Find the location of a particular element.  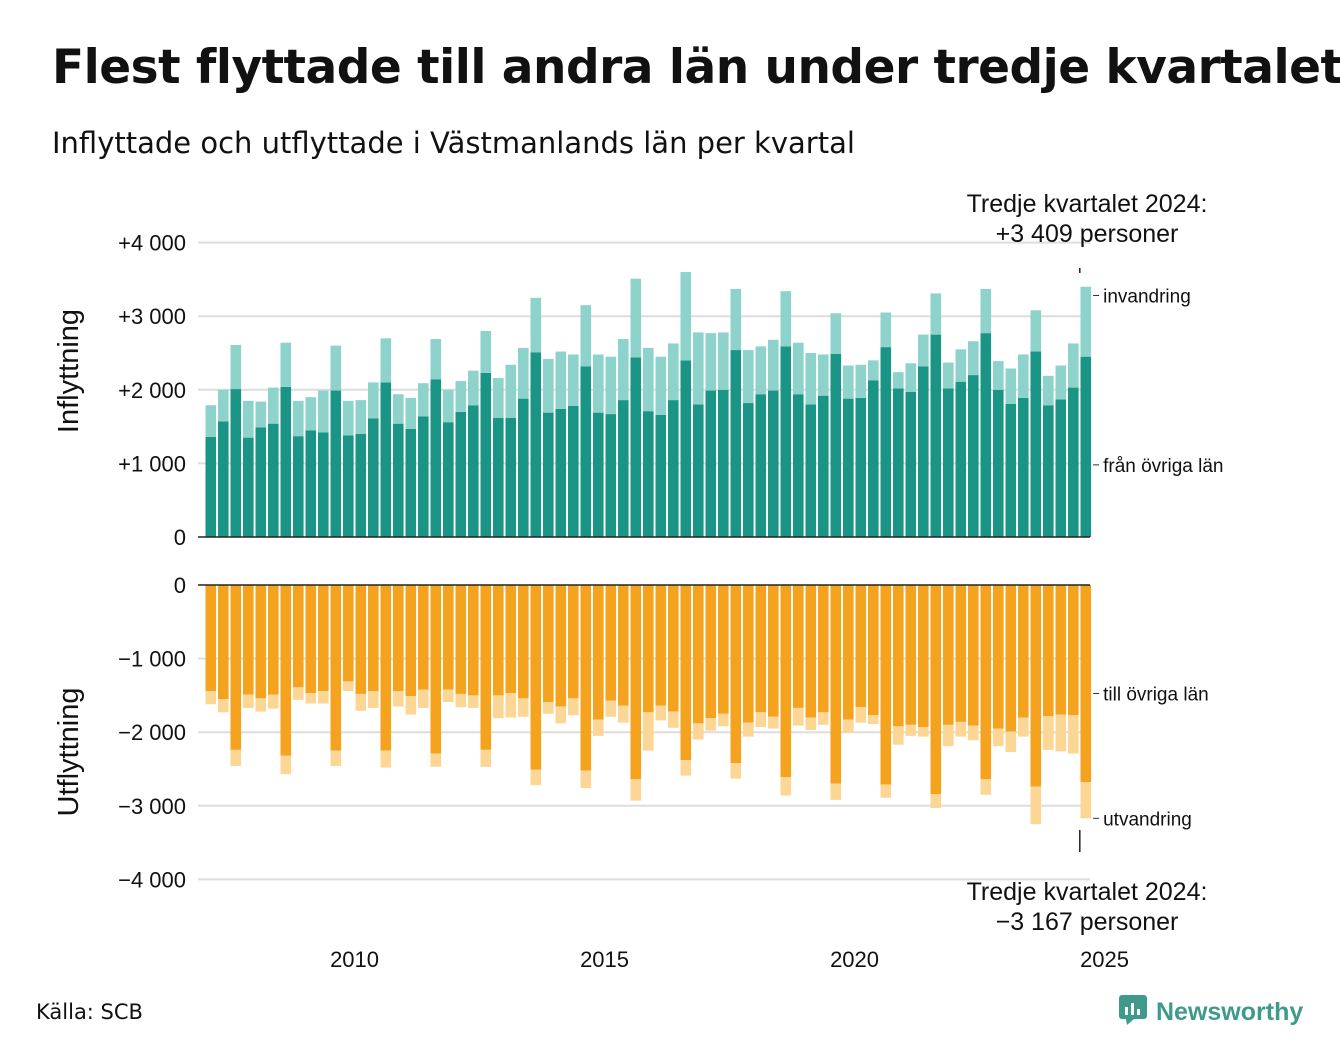

source-note: Källa: SCB is located at coordinates (89, 1012).